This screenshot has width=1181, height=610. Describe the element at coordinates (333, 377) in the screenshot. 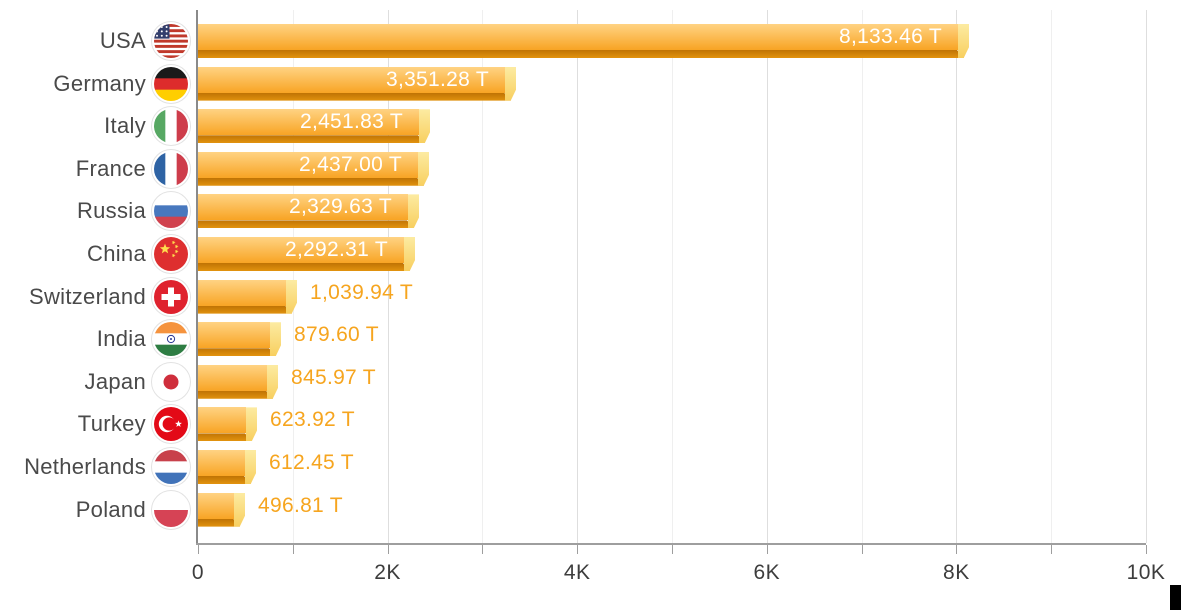

I see `bar-value-label: 845.97 T` at that location.